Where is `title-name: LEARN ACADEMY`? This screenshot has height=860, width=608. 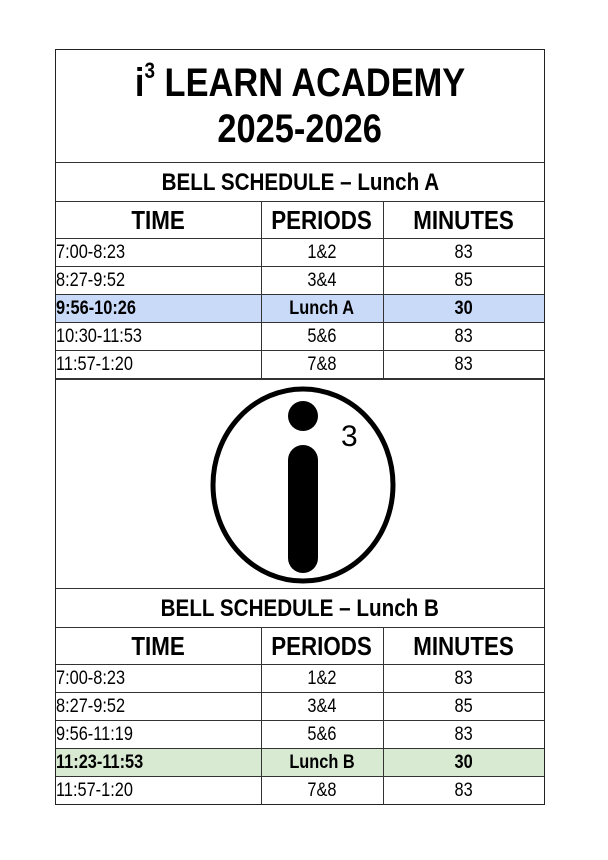
title-name: LEARN ACADEMY is located at coordinates (315, 83).